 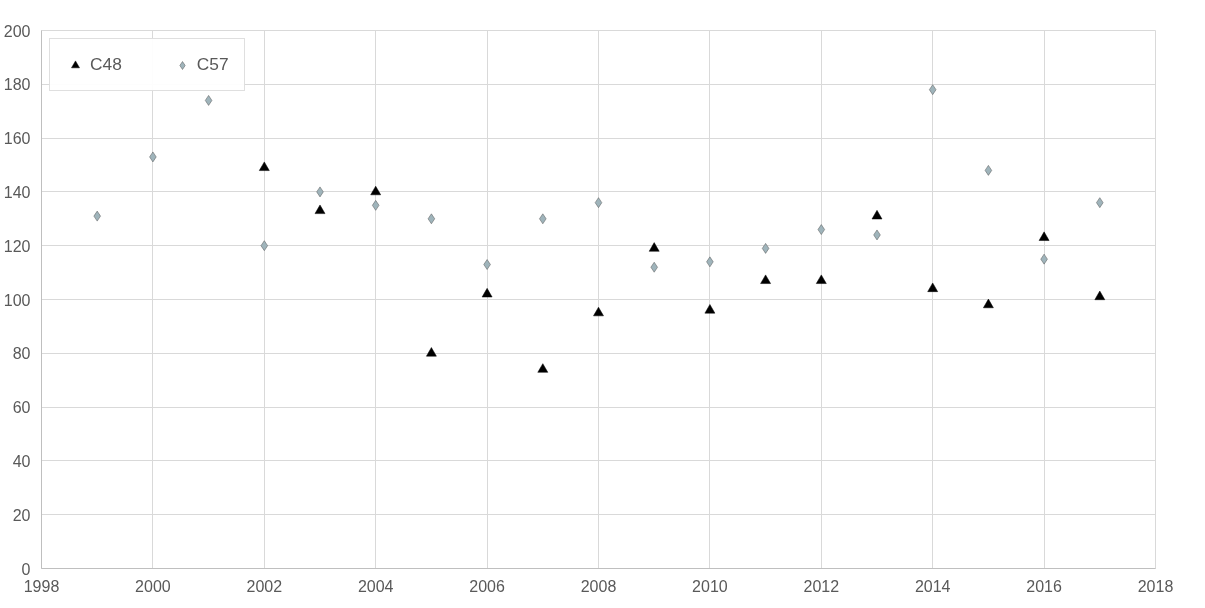 I want to click on y-tick-label: 120, so click(x=17, y=246).